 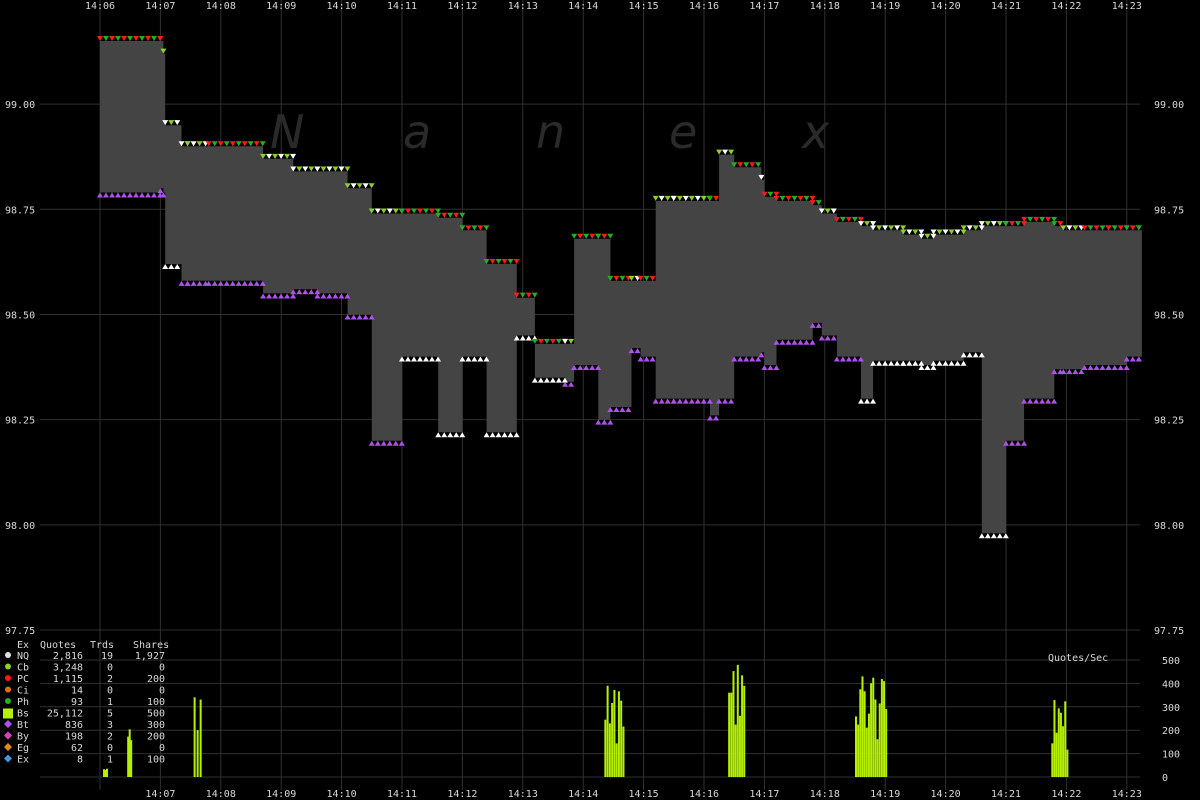 I want to click on x-tick-label-bottom: 14:07, so click(x=160, y=794).